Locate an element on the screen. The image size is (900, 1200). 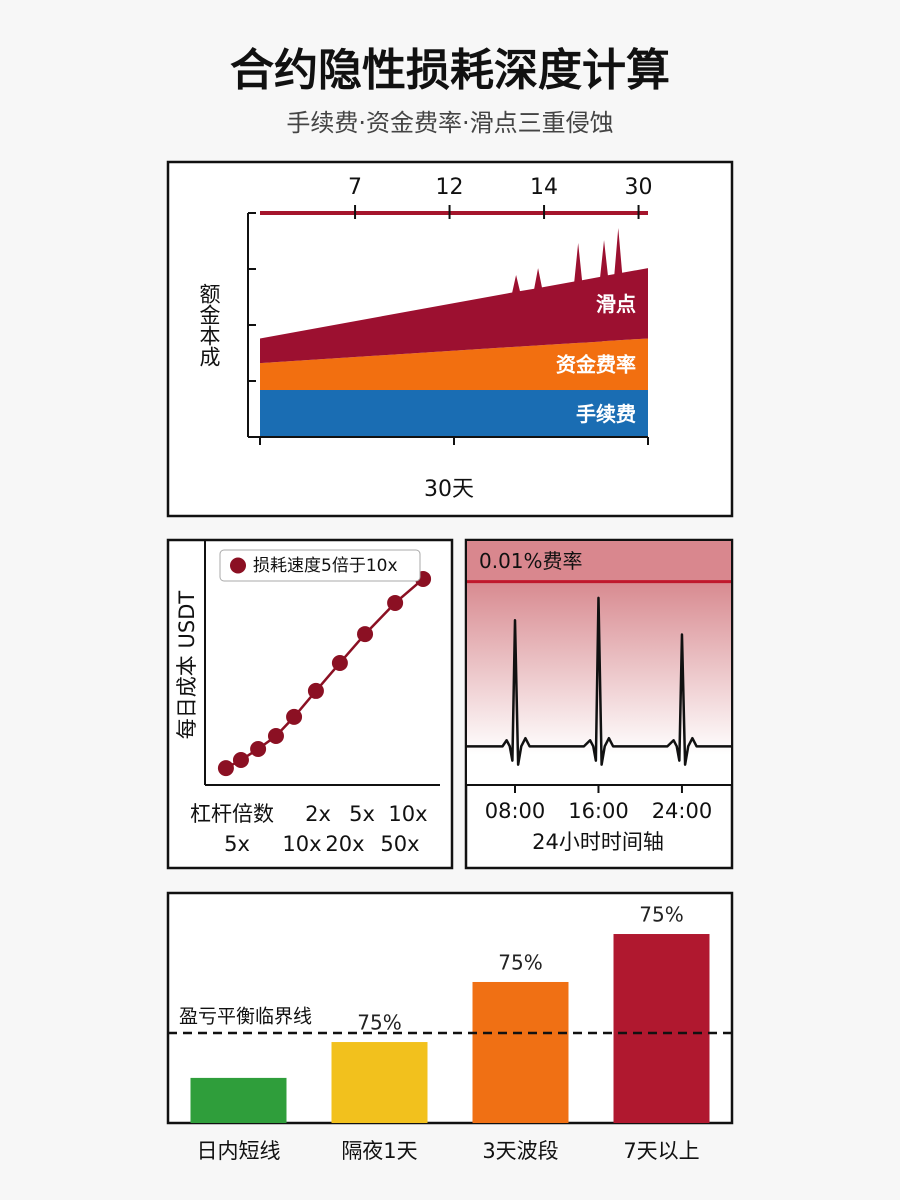
x-axis-label: 30天 is located at coordinates (449, 489).